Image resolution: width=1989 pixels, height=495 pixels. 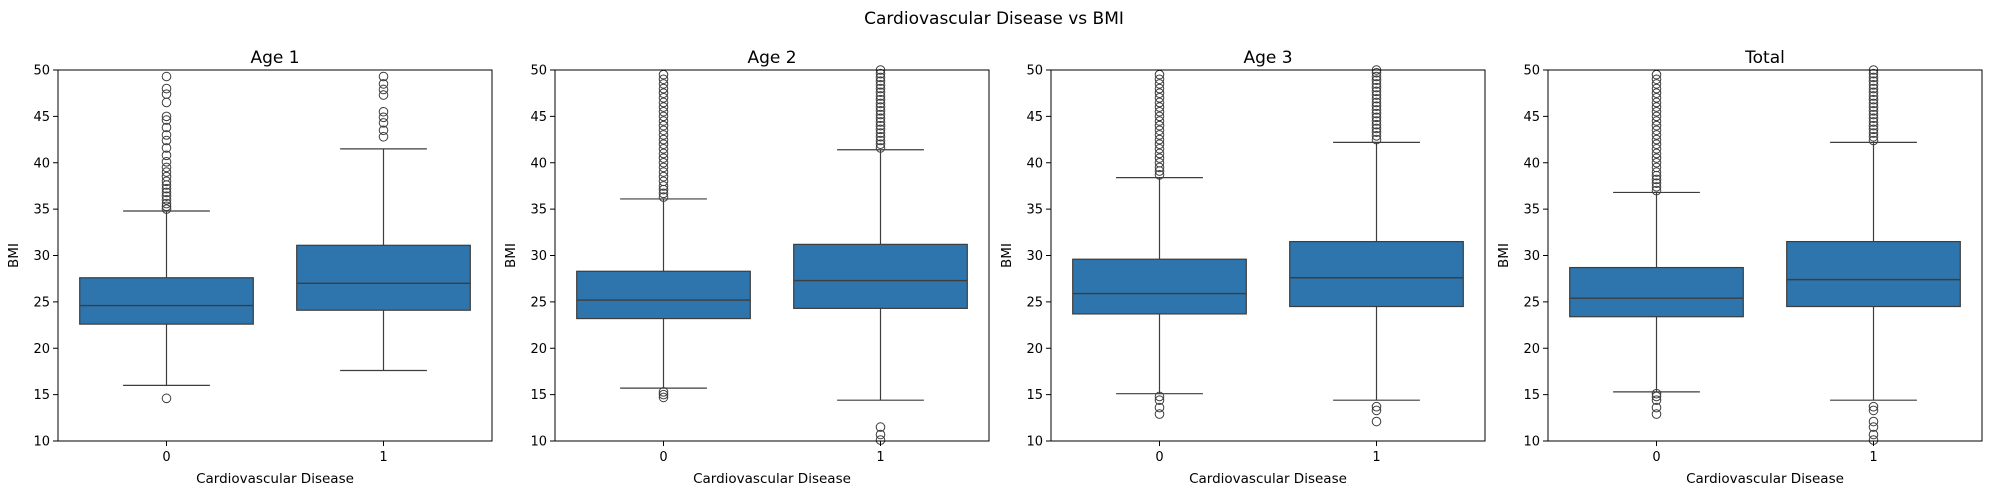 What do you see at coordinates (383, 457) in the screenshot?
I see `x-tick-label: 1` at bounding box center [383, 457].